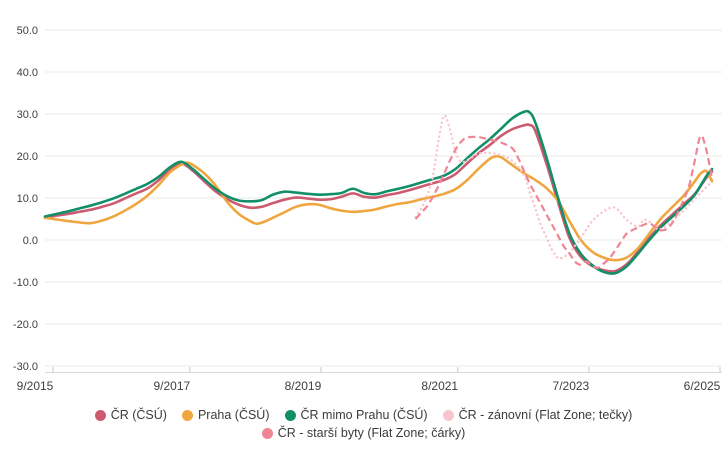 Image resolution: width=727 pixels, height=451 pixels. What do you see at coordinates (371, 433) in the screenshot?
I see `legend-label: ČR - starší byty (Flat Zone; čárky)` at bounding box center [371, 433].